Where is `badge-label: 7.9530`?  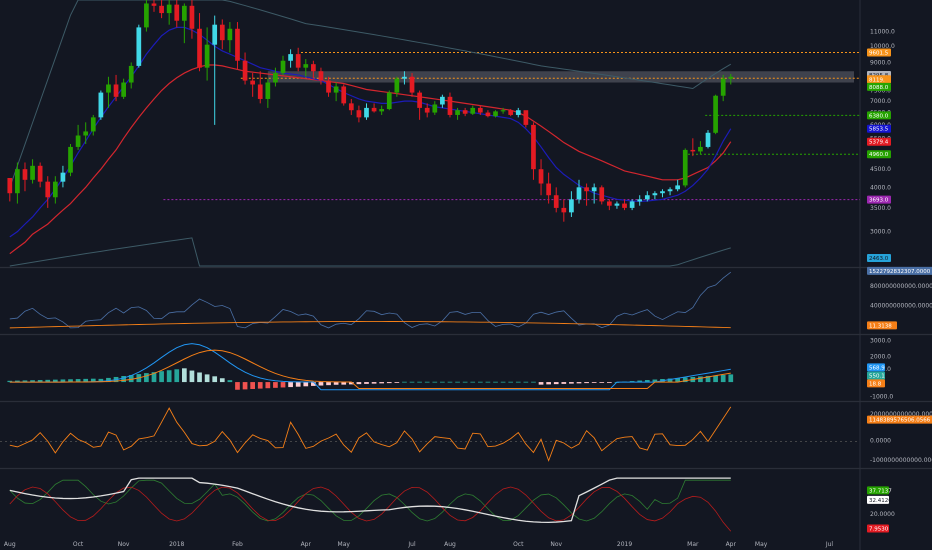
badge-label: 7.9530 is located at coordinates (879, 529).